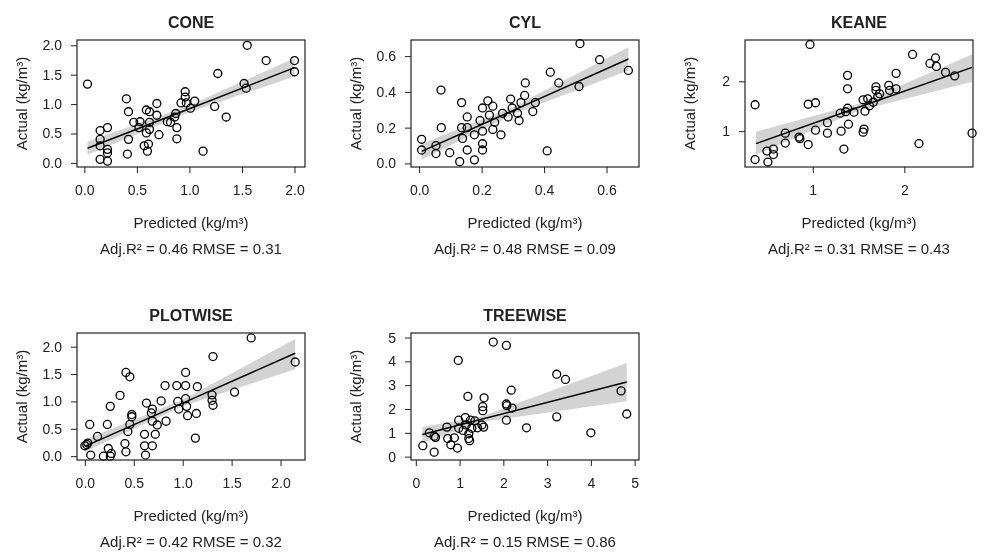 The width and height of the screenshot is (1003, 558). What do you see at coordinates (482, 189) in the screenshot?
I see `x-tick-label: 0.2` at bounding box center [482, 189].